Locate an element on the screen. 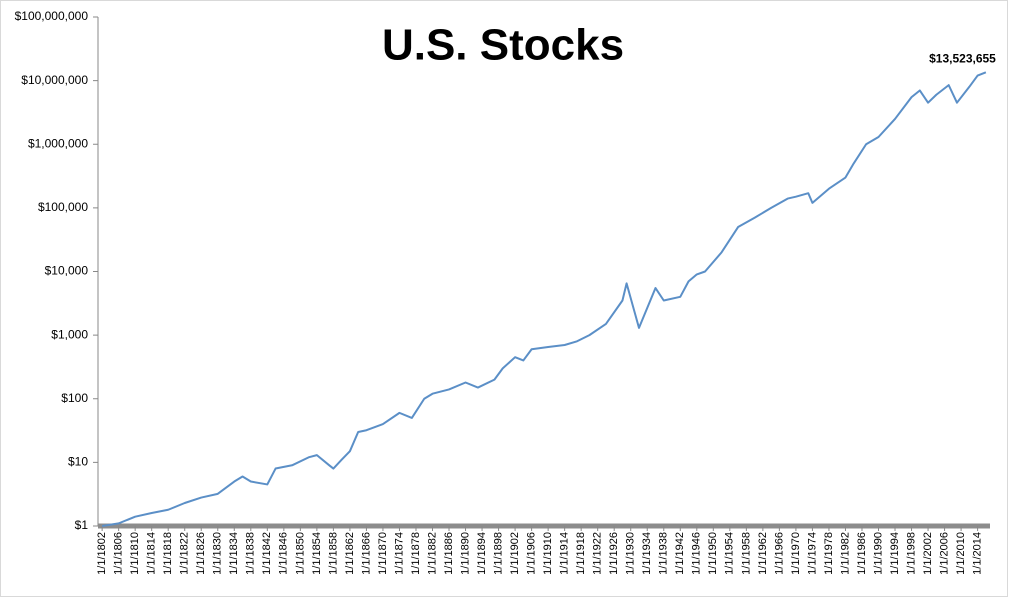 The image size is (1013, 599). x-tick-label: 1/1/1874 is located at coordinates (399, 553).